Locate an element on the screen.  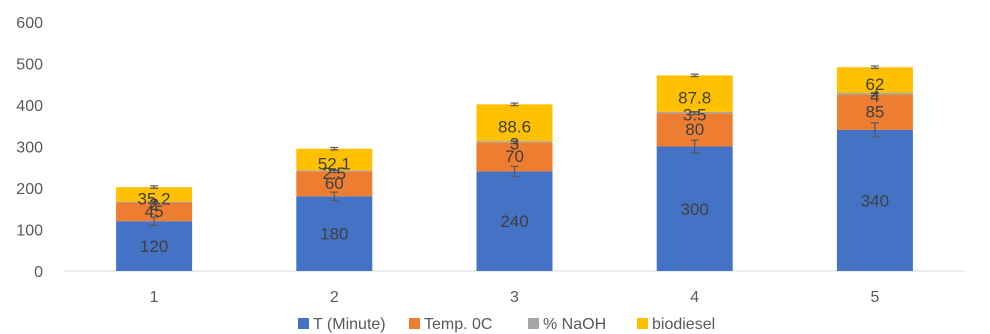
data-label: 3 is located at coordinates (514, 144).